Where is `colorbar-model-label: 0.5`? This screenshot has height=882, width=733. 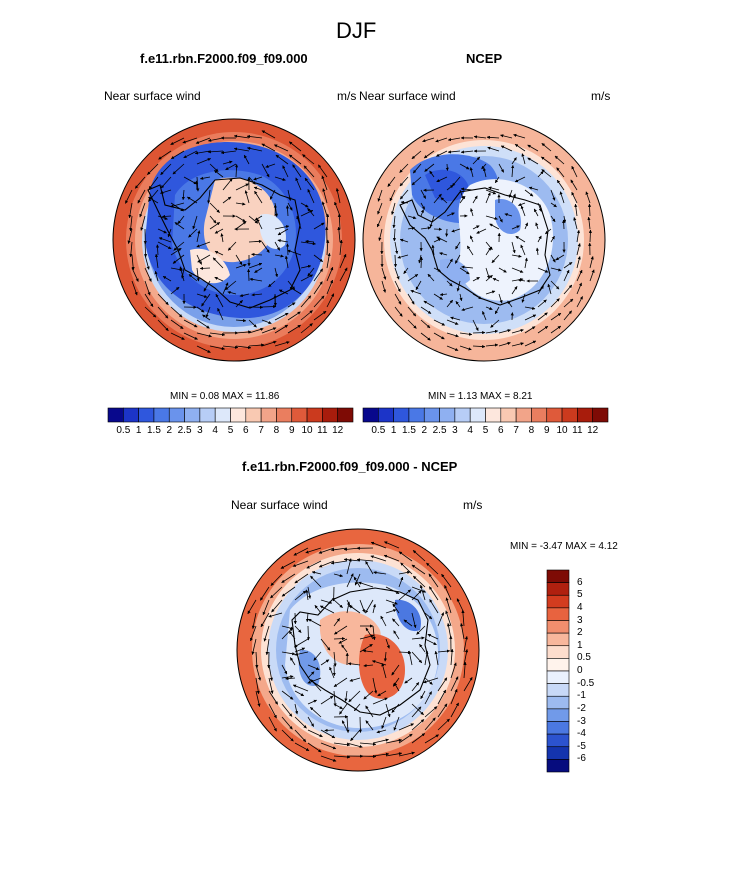 colorbar-model-label: 0.5 is located at coordinates (123, 430).